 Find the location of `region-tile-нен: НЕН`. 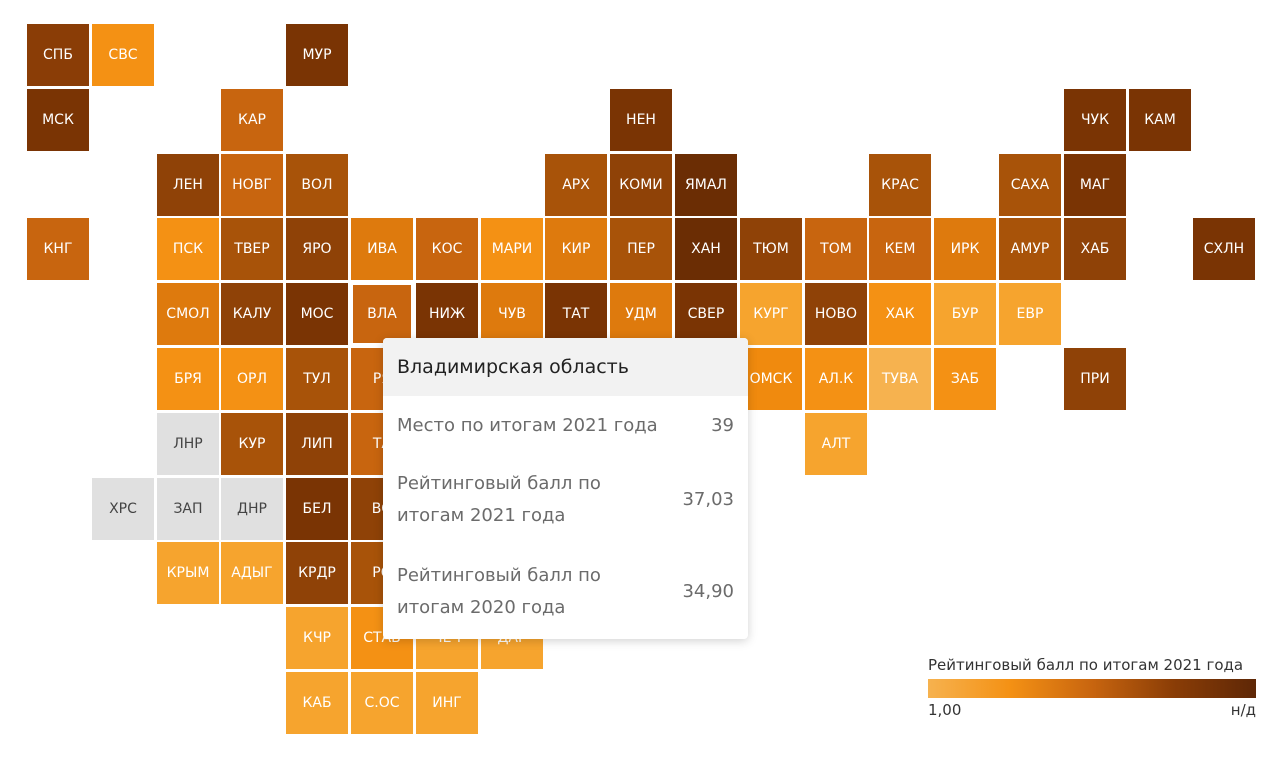

region-tile-нен: НЕН is located at coordinates (641, 120).